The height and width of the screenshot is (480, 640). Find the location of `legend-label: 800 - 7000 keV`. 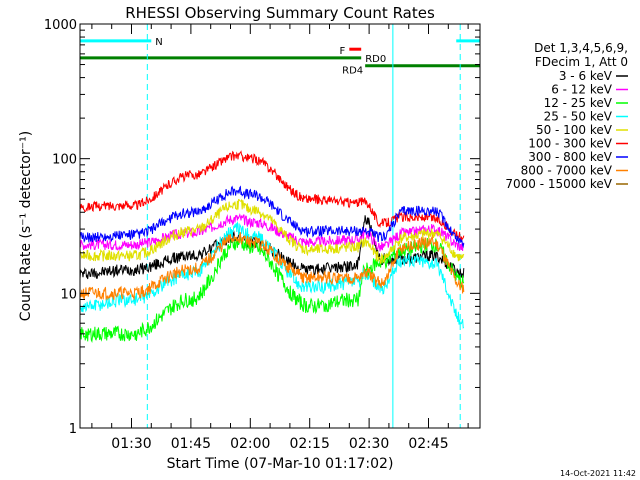

legend-label: 800 - 7000 keV is located at coordinates (567, 171).